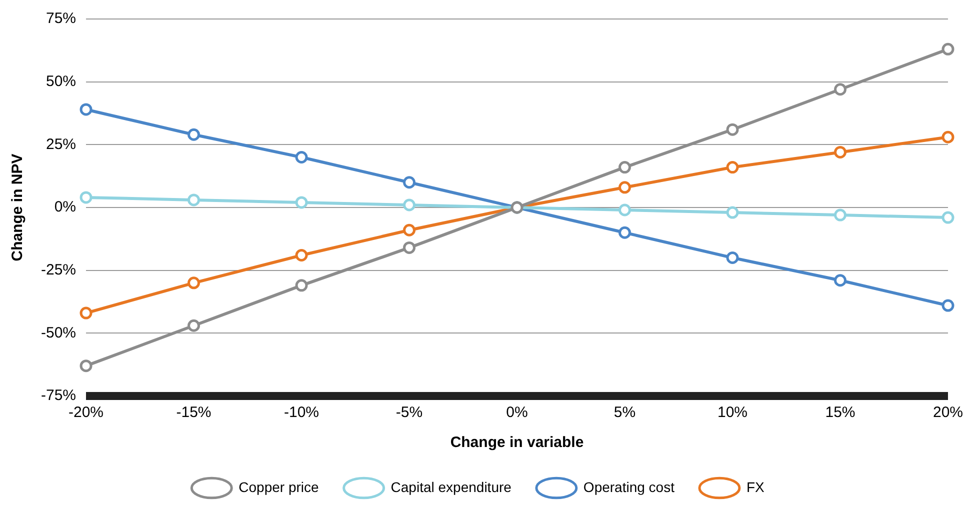  Describe the element at coordinates (840, 413) in the screenshot. I see `x-tick-label: 15%` at that location.